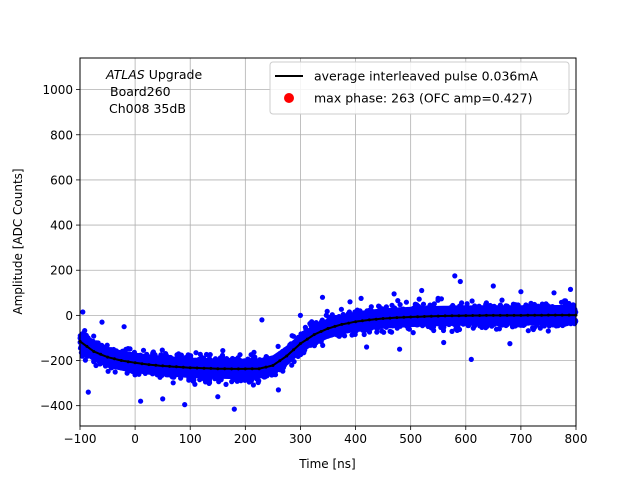 This screenshot has width=640, height=480. I want to click on x-tick-label: 200, so click(245, 439).